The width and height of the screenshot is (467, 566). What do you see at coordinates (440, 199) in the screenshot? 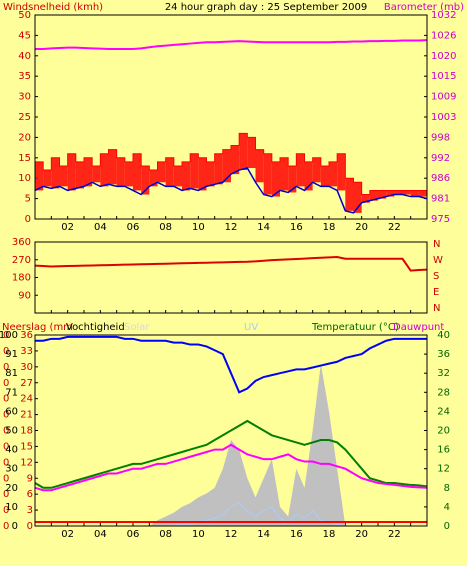
I see `y-tick-label-baro: 981` at bounding box center [440, 199].